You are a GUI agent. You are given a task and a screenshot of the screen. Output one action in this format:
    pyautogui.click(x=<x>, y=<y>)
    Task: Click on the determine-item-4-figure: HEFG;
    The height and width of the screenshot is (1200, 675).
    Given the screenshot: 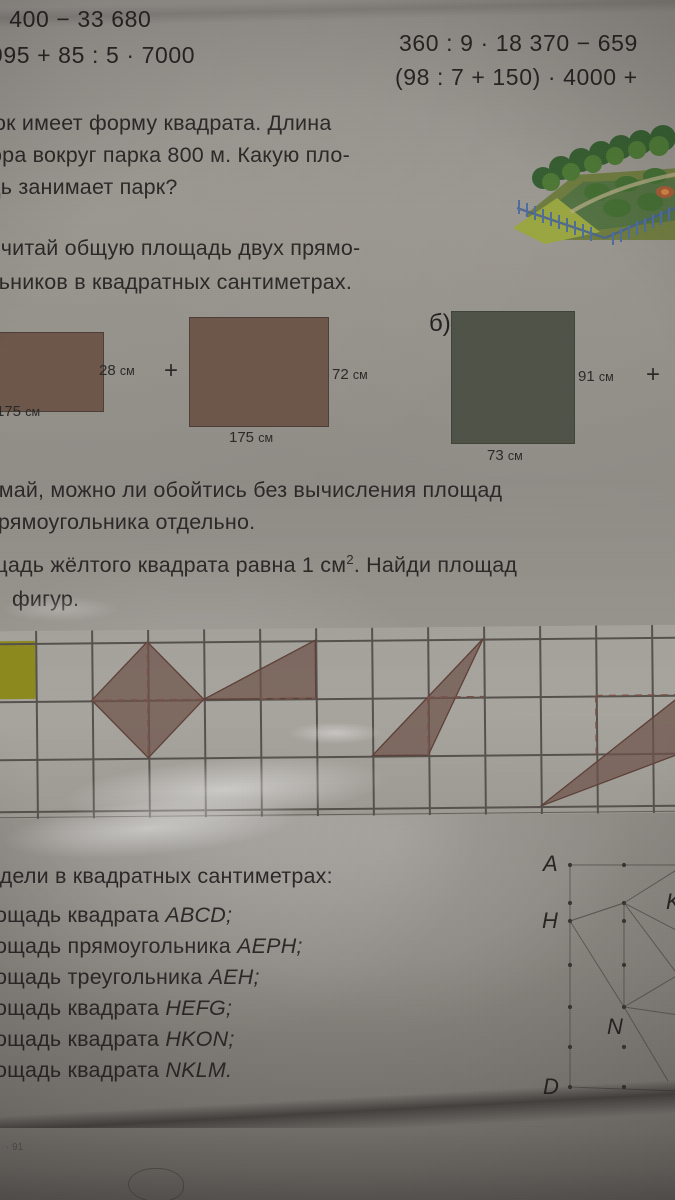 What is the action you would take?
    pyautogui.click(x=199, y=1008)
    